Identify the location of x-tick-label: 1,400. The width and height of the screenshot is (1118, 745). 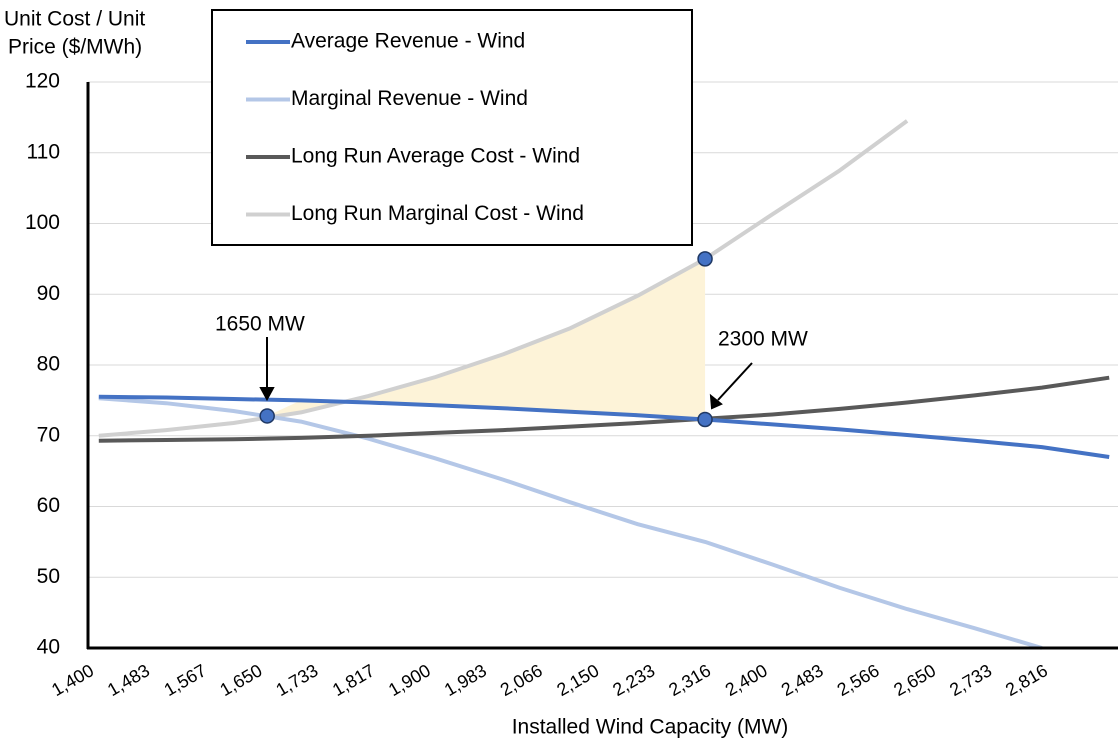
(72, 680).